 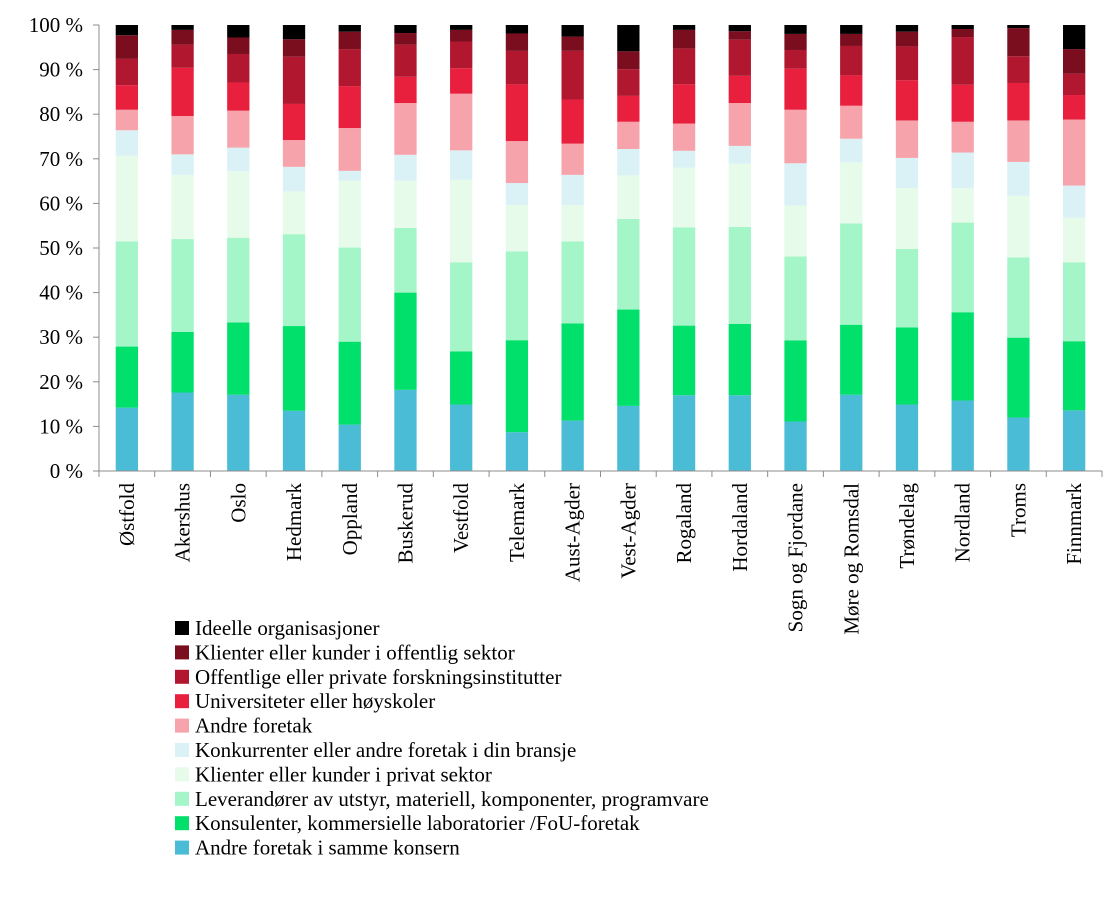 What do you see at coordinates (61, 203) in the screenshot?
I see `y-tick-label: 60 %` at bounding box center [61, 203].